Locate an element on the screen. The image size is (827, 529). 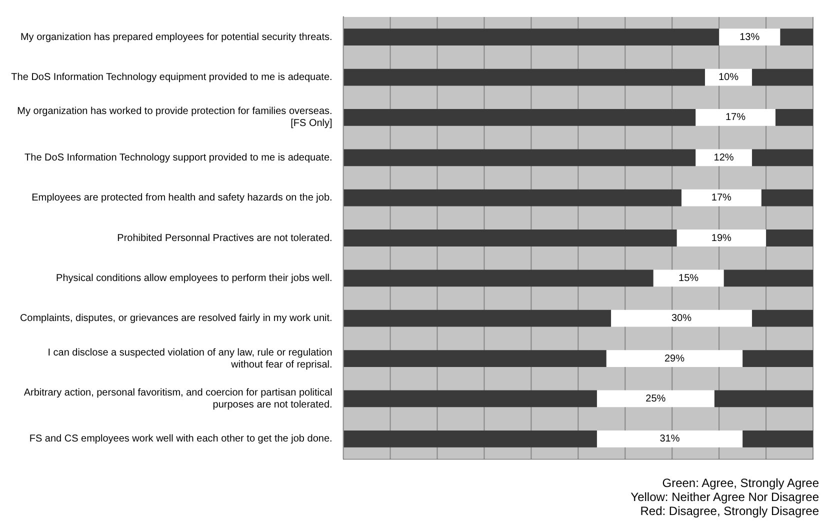
data-label: 19% is located at coordinates (721, 238).